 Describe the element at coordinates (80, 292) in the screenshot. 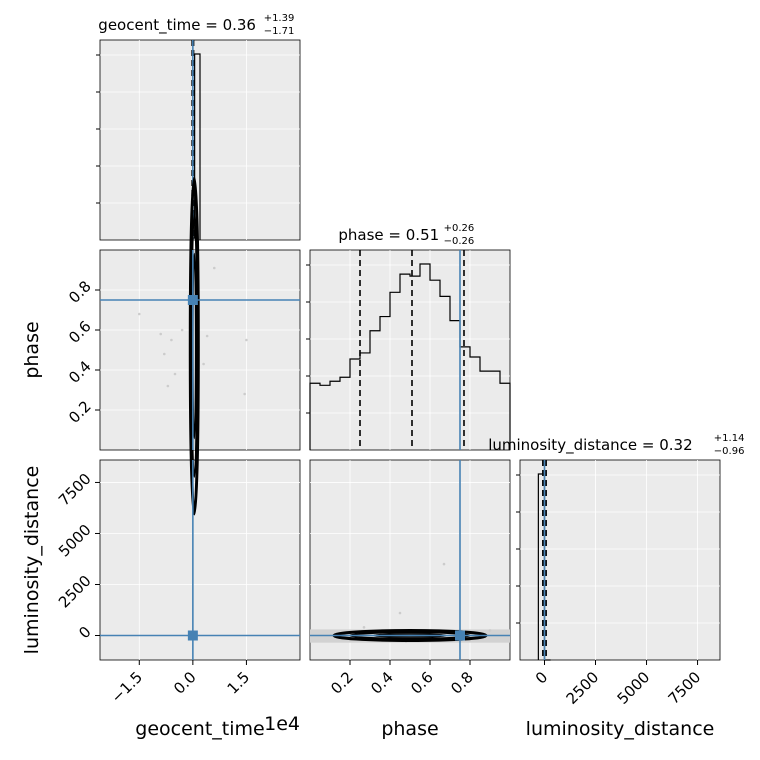

I see `y-tick-label: 0.8` at that location.